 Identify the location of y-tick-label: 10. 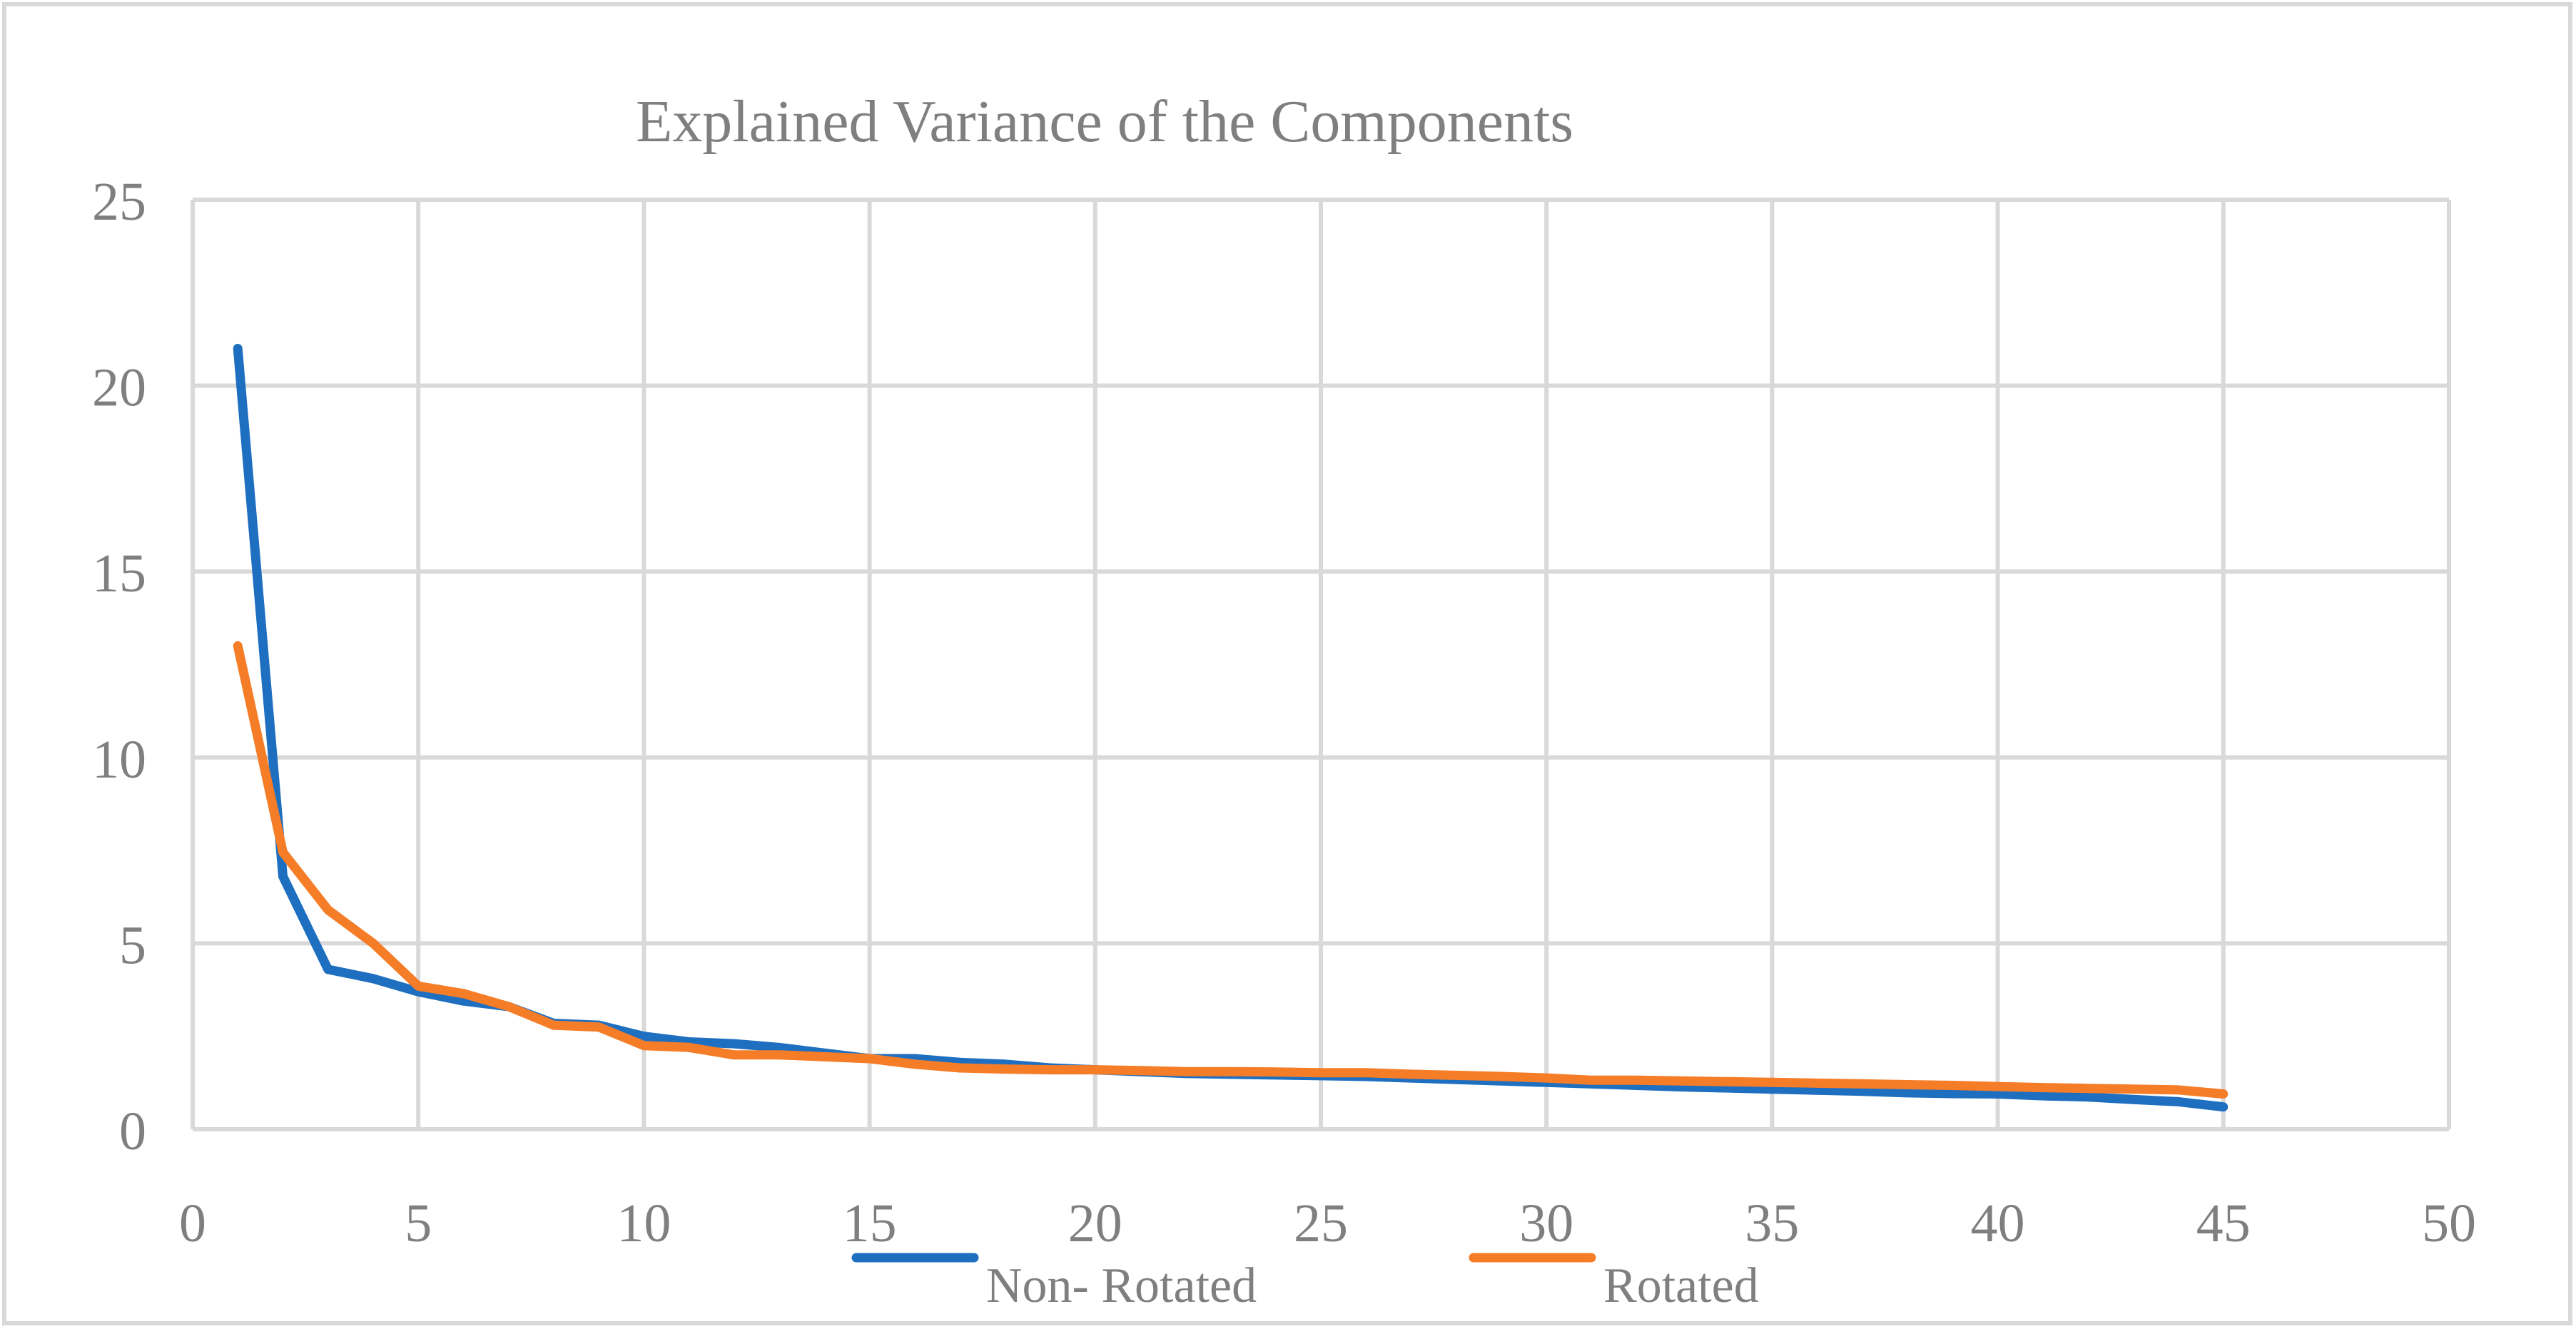
(119, 760).